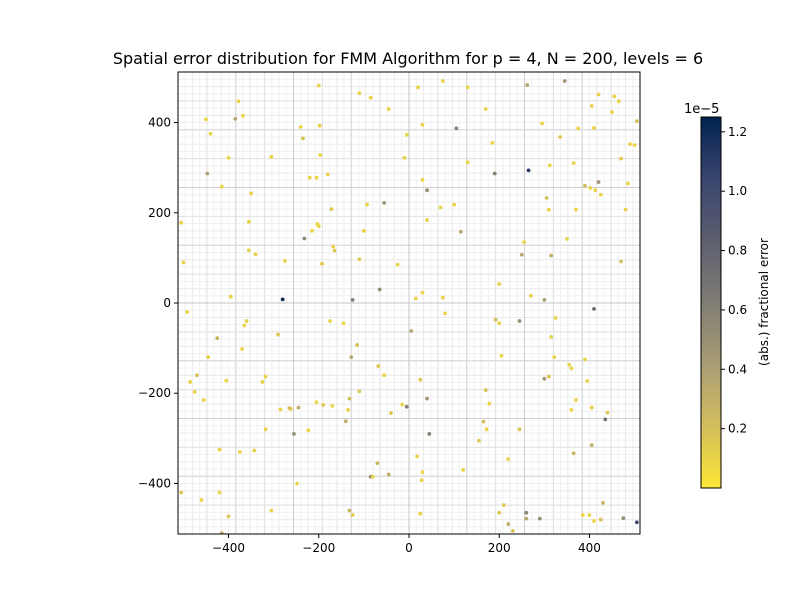 This screenshot has width=800, height=600. What do you see at coordinates (711, 302) in the screenshot?
I see `colorbar` at bounding box center [711, 302].